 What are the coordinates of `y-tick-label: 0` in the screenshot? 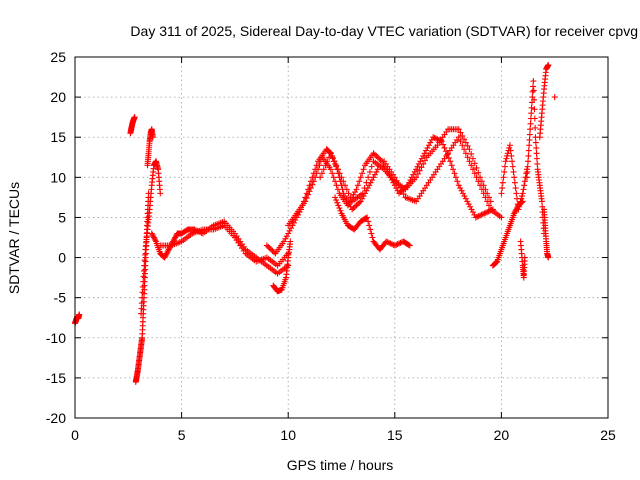 It's located at (62, 258).